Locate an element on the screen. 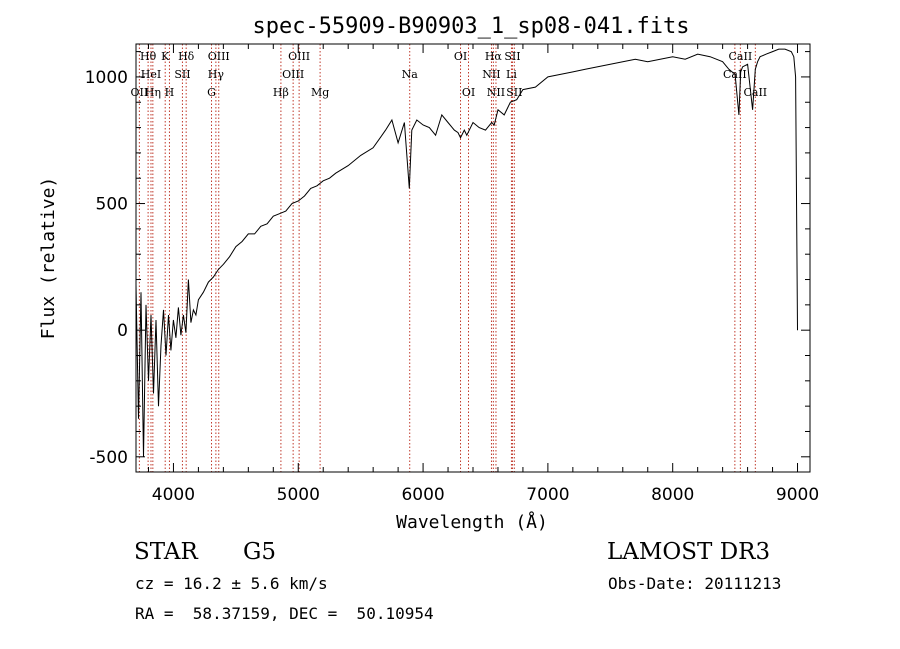 Image resolution: width=900 pixels, height=649 pixels. line-label-K: K is located at coordinates (165, 56).